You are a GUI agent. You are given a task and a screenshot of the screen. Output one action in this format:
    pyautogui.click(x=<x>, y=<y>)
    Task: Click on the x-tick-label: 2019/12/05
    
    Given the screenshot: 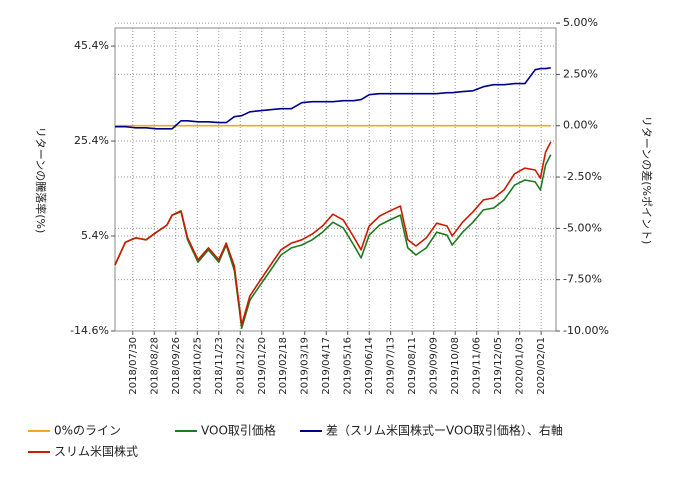 What is the action you would take?
    pyautogui.click(x=498, y=366)
    